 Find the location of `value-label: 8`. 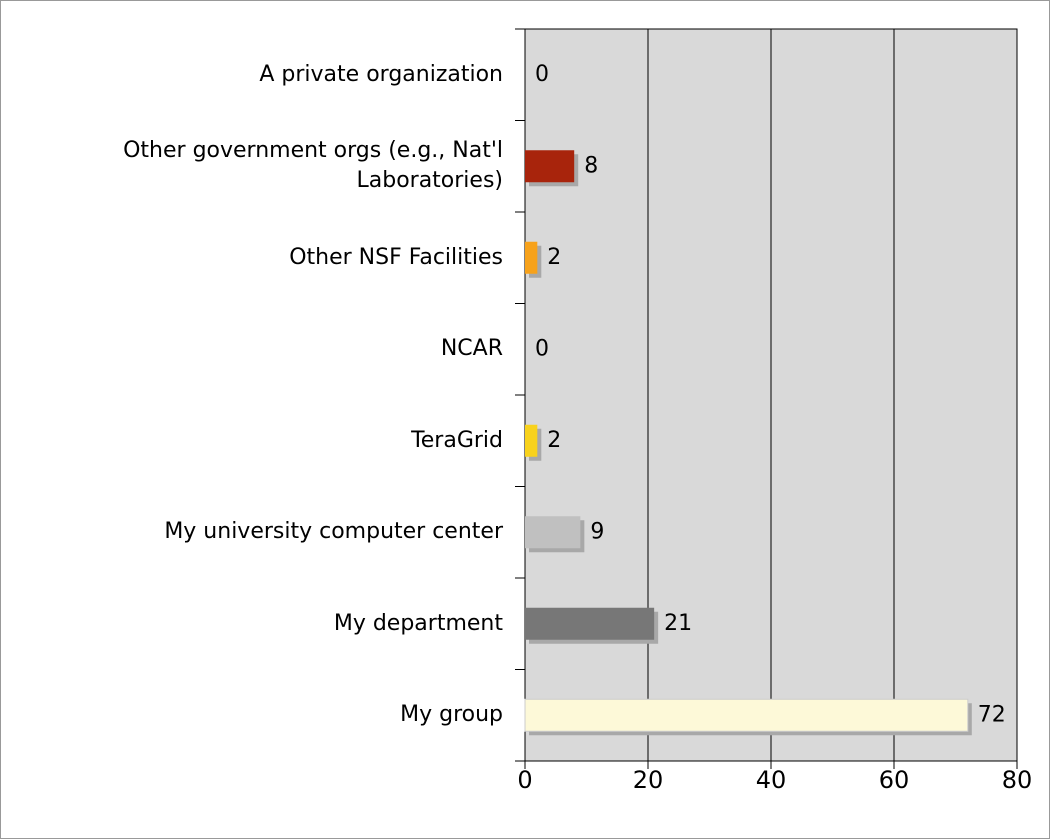

value-label: 8 is located at coordinates (591, 165).